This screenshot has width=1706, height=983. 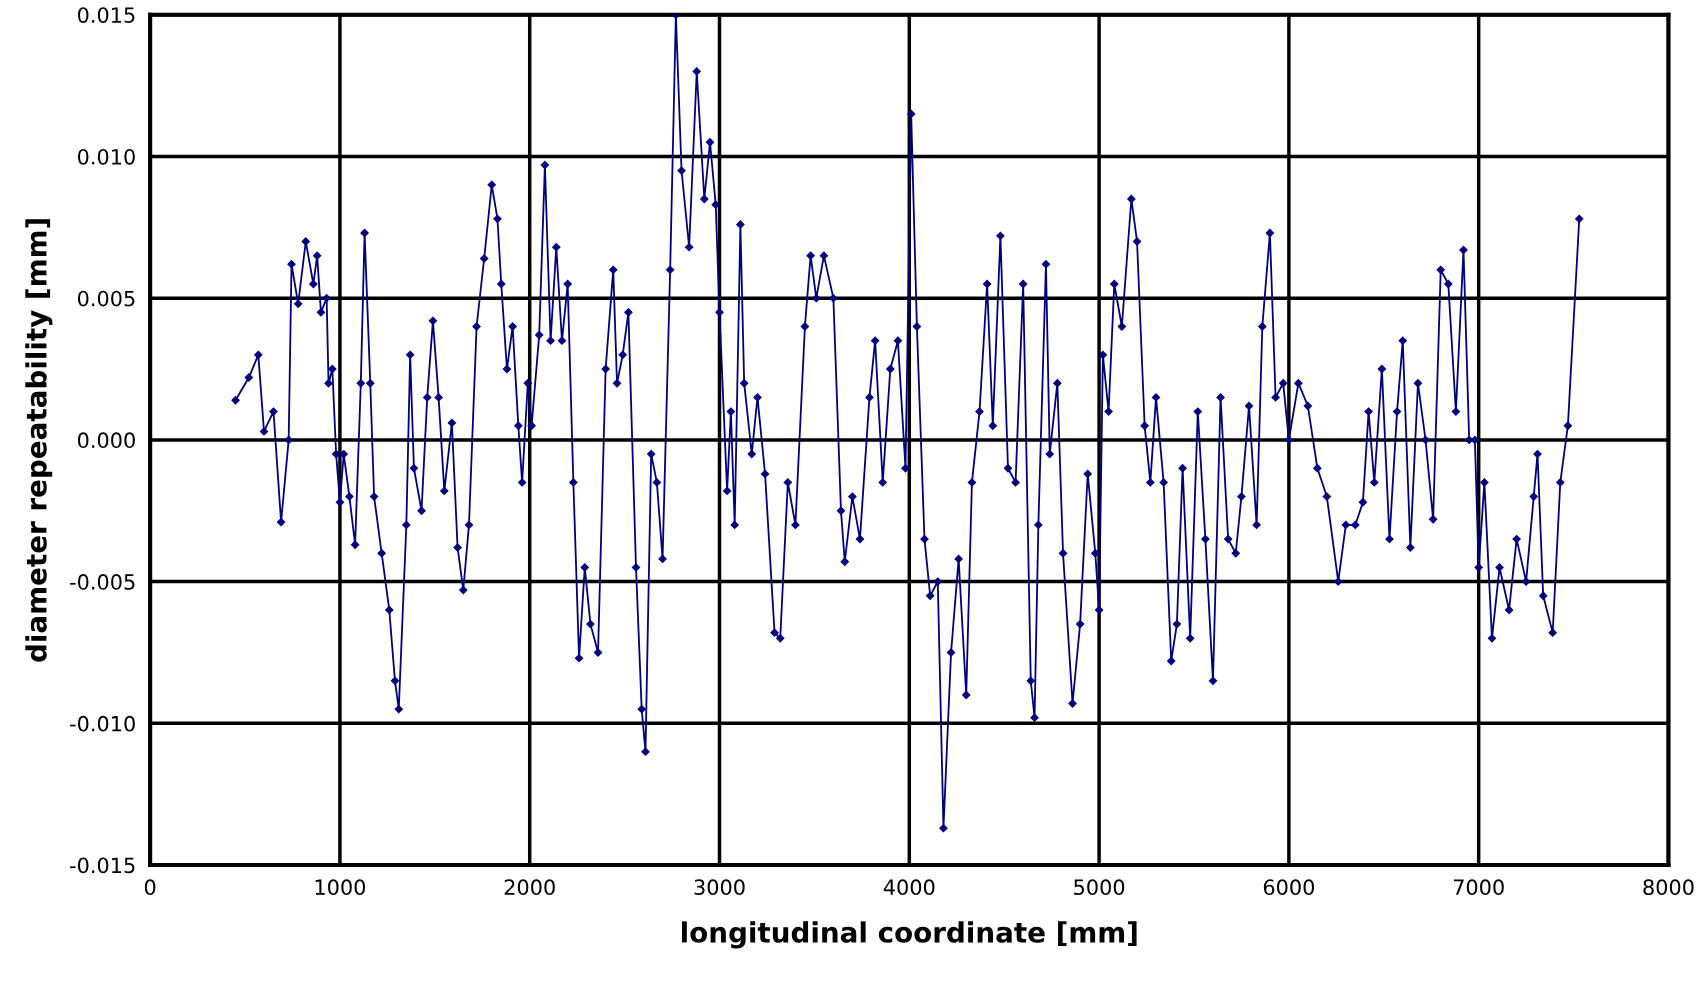 I want to click on x-tick-label: 6000, so click(x=1289, y=887).